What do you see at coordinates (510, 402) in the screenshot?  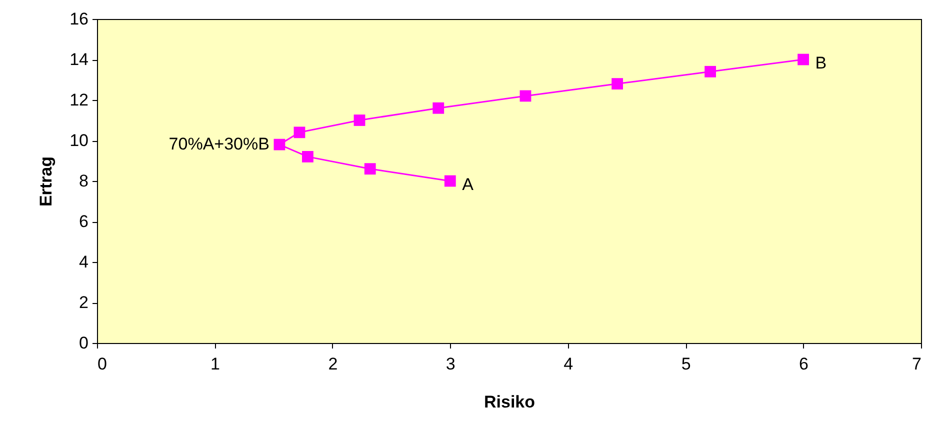 I see `x-axis-title: Risiko` at bounding box center [510, 402].